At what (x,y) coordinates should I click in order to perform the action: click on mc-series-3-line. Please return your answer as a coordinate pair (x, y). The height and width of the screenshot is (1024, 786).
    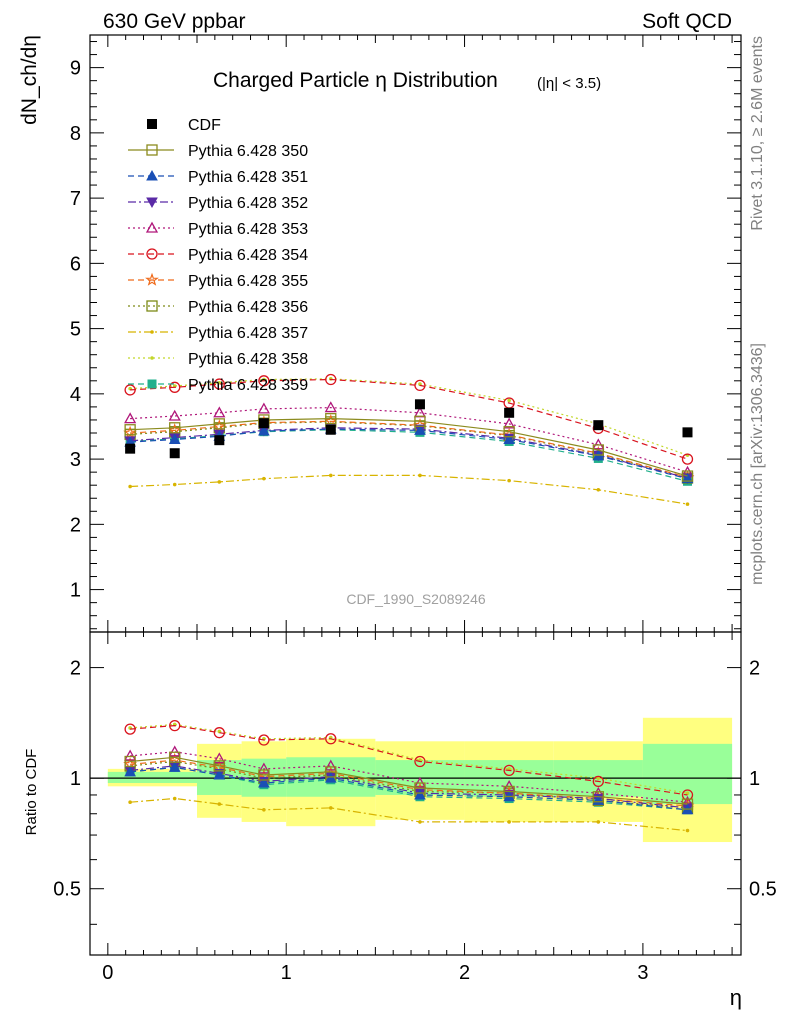
    Looking at the image, I should click on (409, 439).